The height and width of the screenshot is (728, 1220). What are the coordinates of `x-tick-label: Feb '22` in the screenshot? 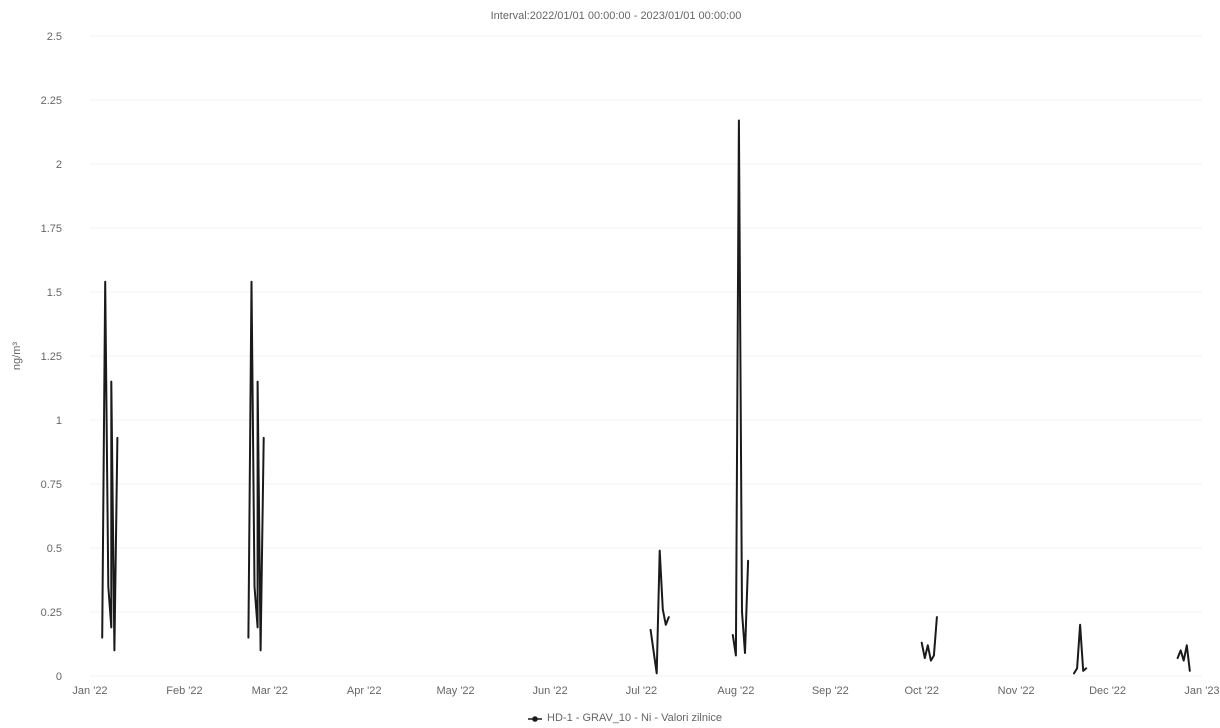 It's located at (184, 691).